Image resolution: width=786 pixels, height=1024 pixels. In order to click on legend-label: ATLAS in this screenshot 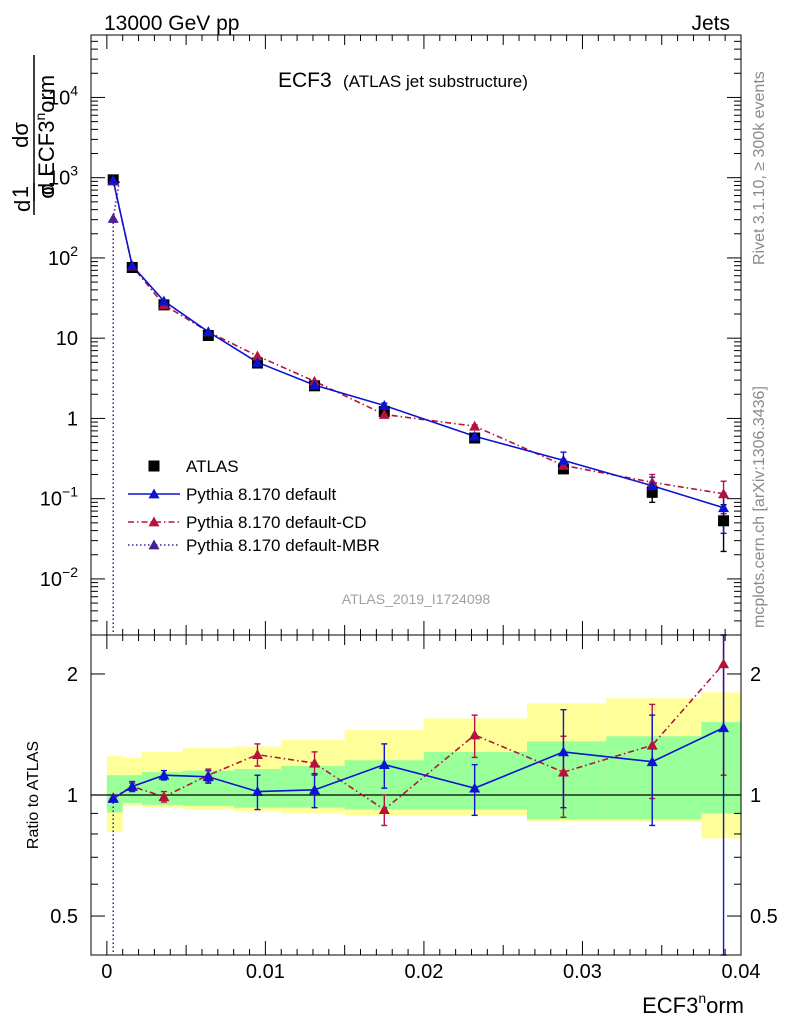, I will do `click(212, 466)`.